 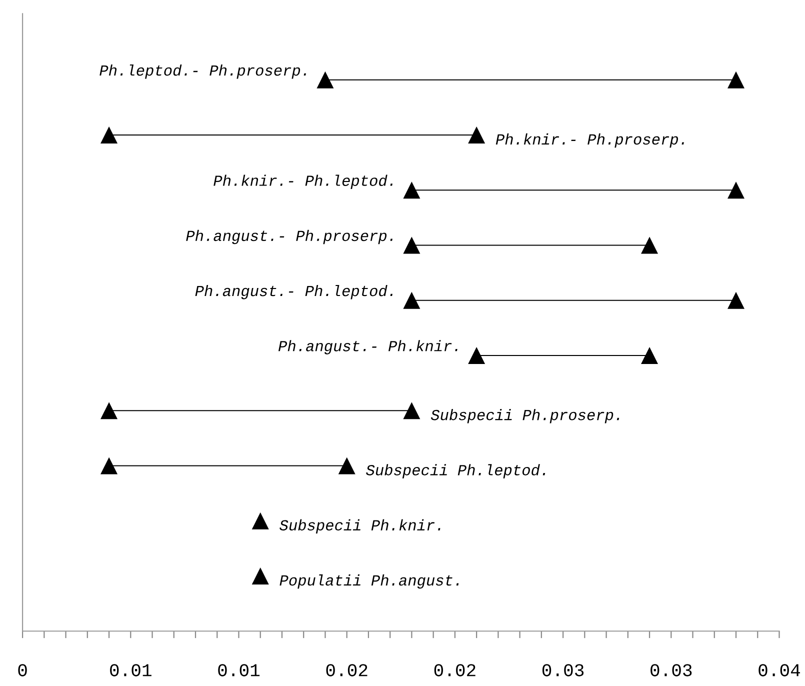 What do you see at coordinates (303, 181) in the screenshot?
I see `y-tick-label: Ph.knir.- Ph.leptod.` at bounding box center [303, 181].